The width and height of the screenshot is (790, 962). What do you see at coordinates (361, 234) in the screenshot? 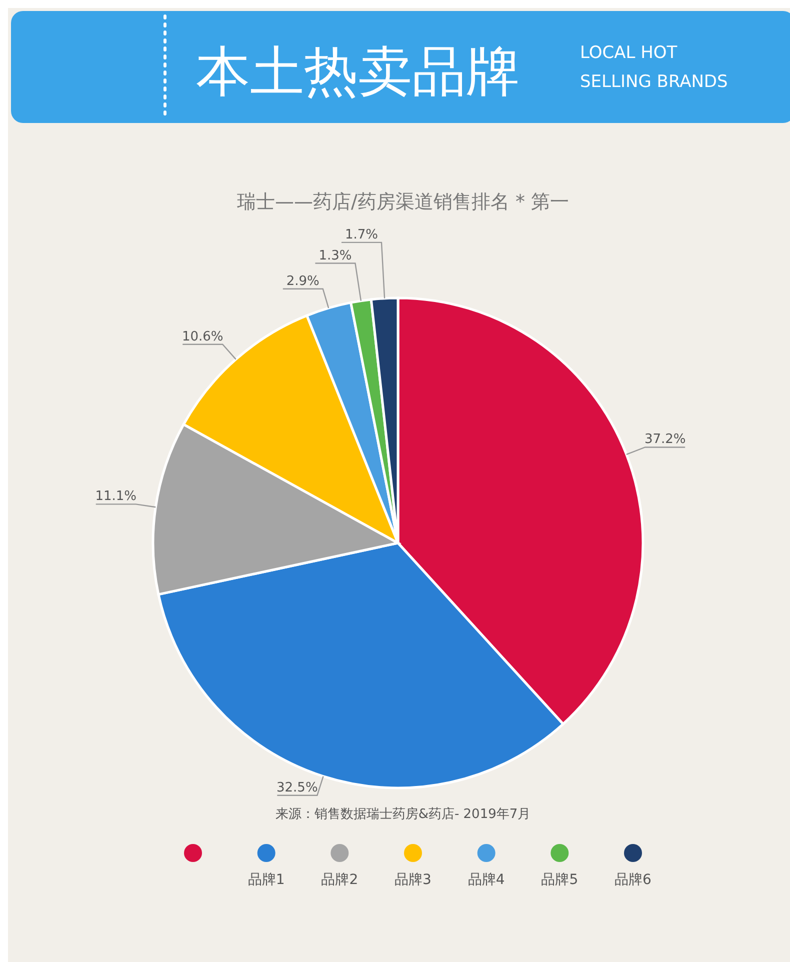
I see `data-label: 1.7%` at bounding box center [361, 234].